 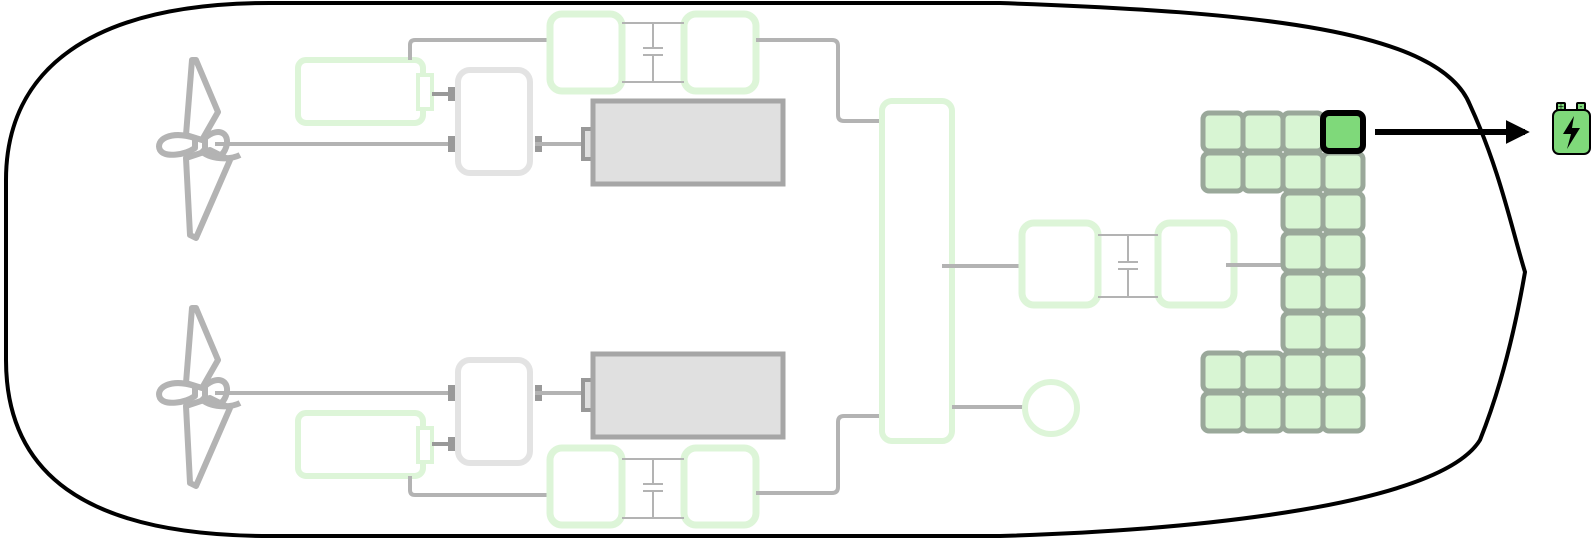 I want to click on converter-right-b, so click(x=1196, y=264).